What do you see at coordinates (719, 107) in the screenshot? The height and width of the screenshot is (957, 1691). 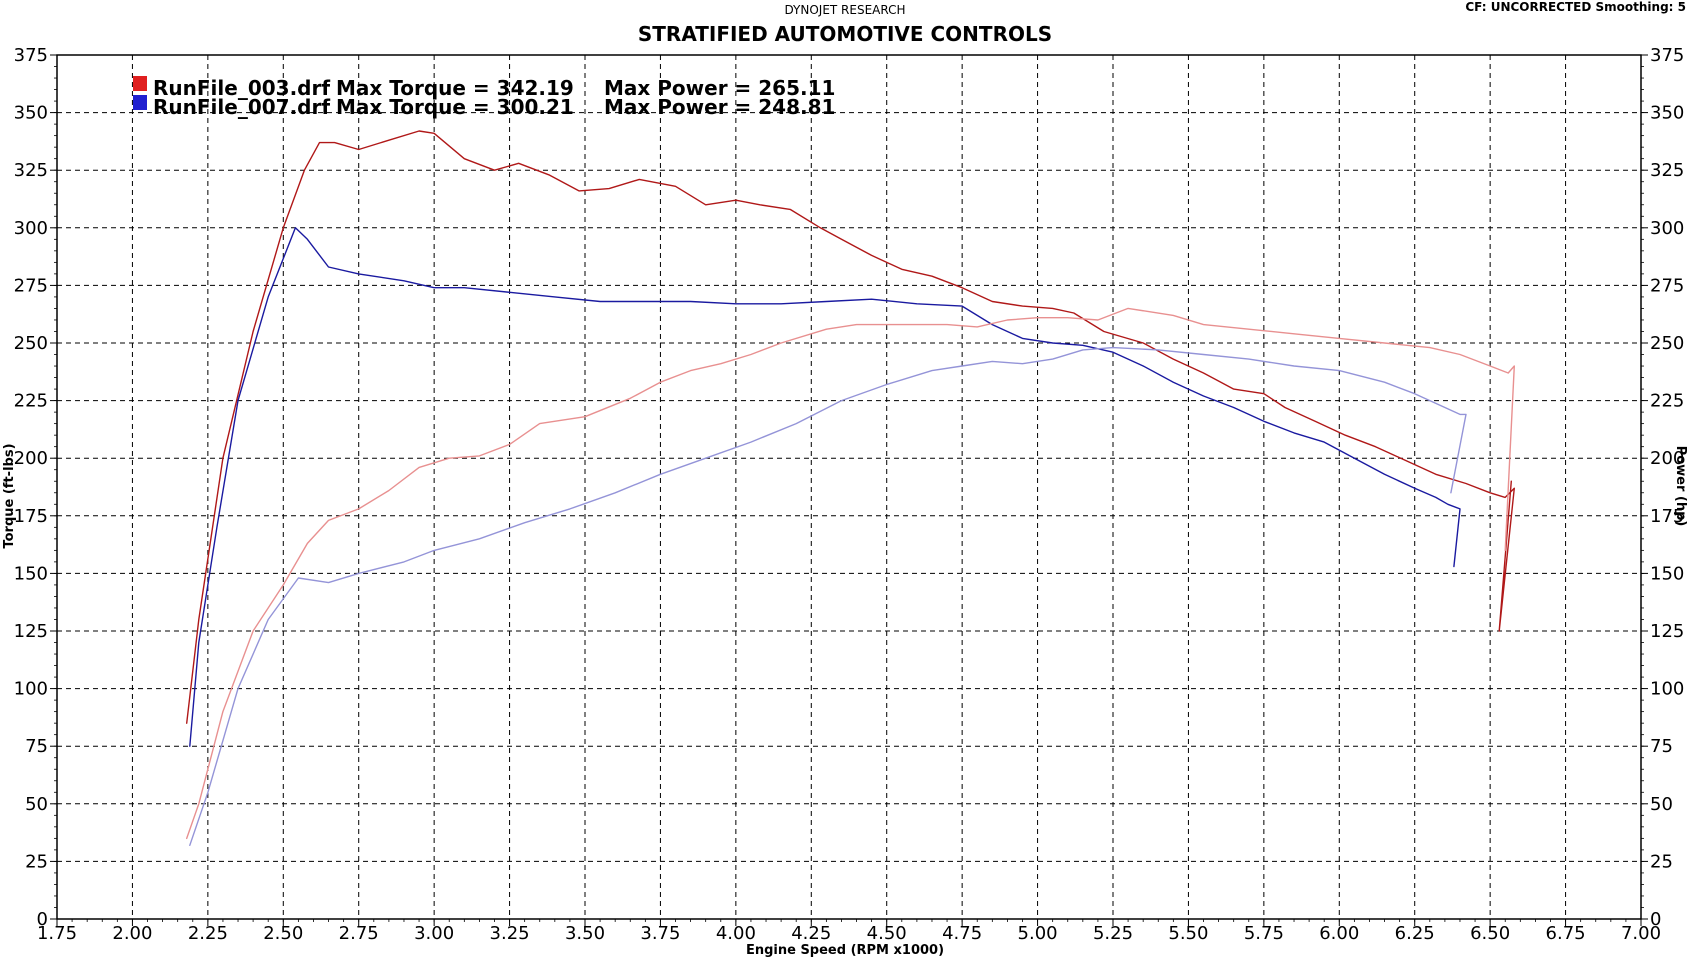 I see `legend-power-run007: Max Power = 248.81` at bounding box center [719, 107].